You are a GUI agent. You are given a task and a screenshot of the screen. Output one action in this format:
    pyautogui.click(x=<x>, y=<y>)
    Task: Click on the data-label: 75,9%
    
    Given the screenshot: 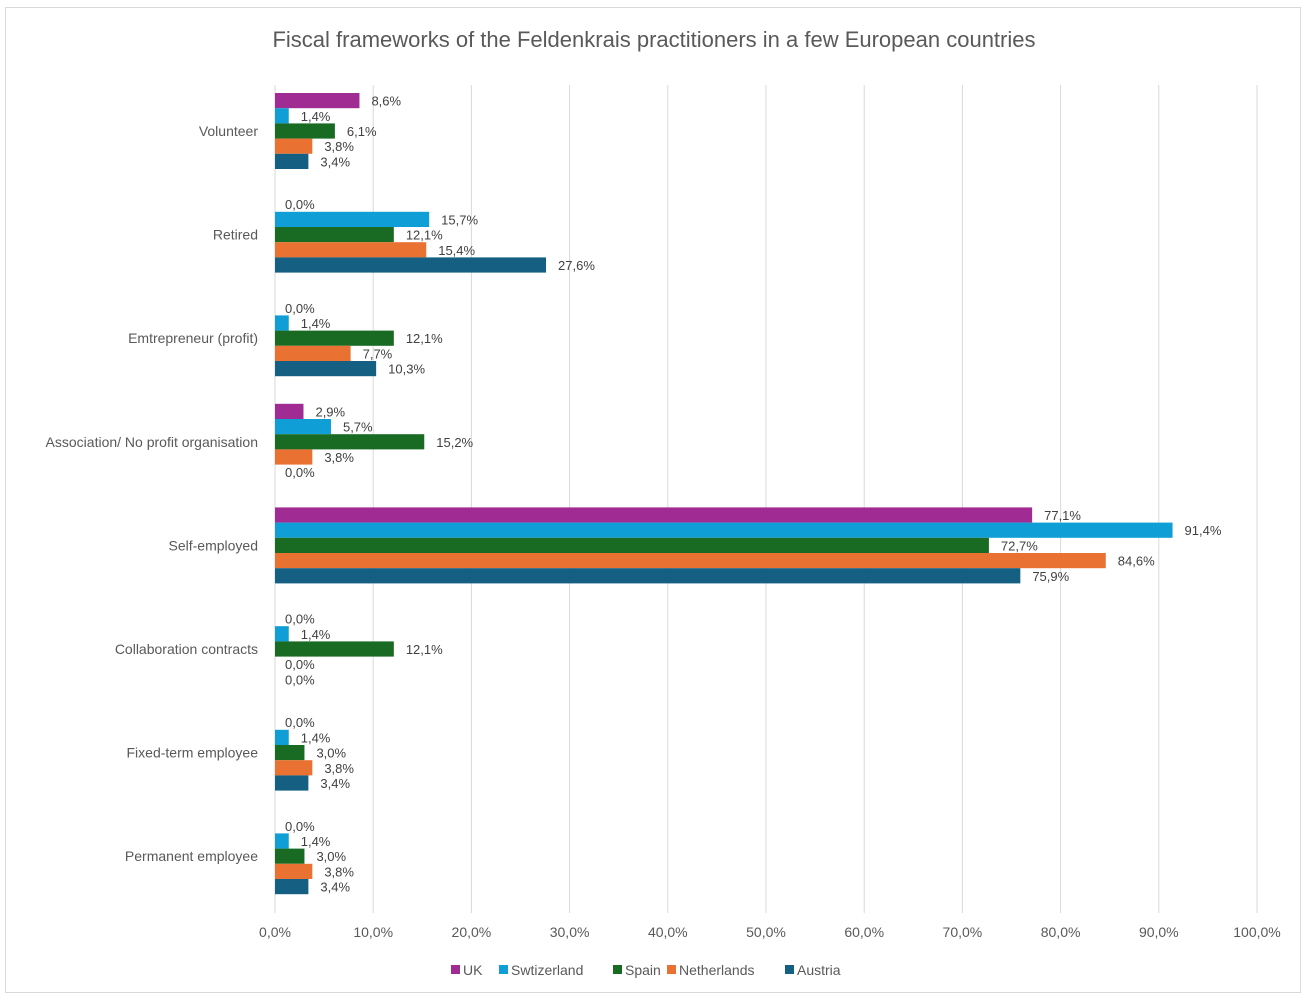 What is the action you would take?
    pyautogui.click(x=1050, y=576)
    